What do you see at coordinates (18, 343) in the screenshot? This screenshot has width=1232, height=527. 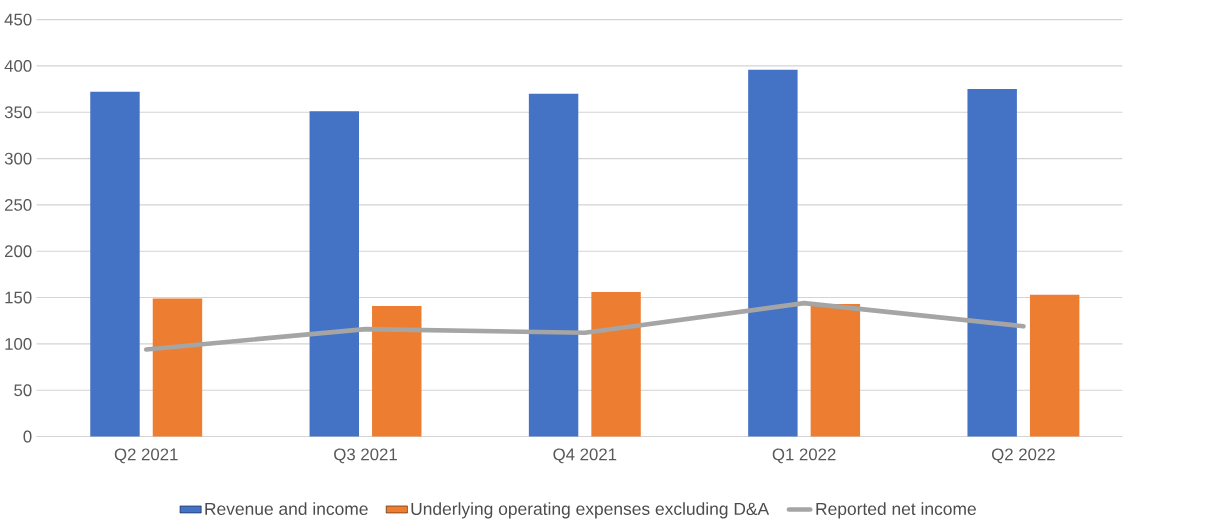 I see `y-tick-label: 100` at bounding box center [18, 343].